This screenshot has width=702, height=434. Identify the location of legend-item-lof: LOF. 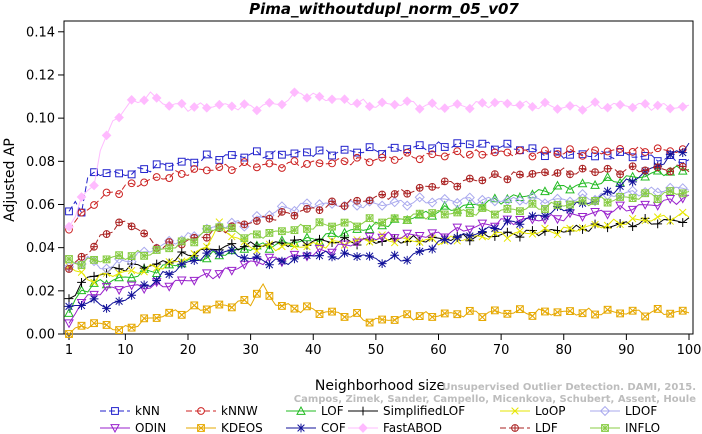
(315, 411).